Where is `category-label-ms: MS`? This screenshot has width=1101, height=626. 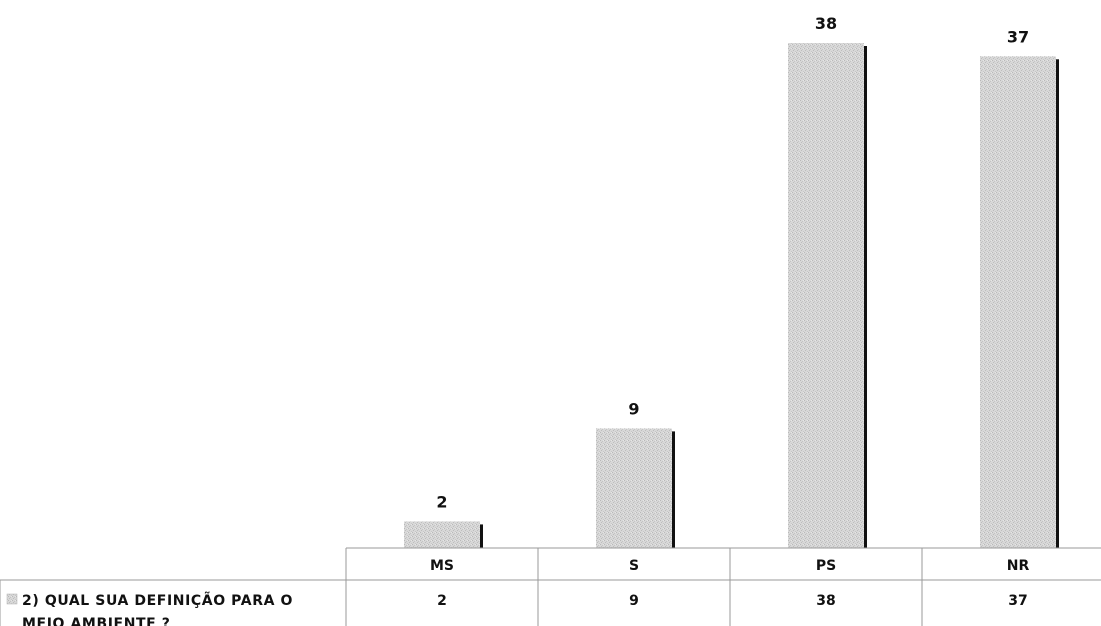 category-label-ms: MS is located at coordinates (442, 566).